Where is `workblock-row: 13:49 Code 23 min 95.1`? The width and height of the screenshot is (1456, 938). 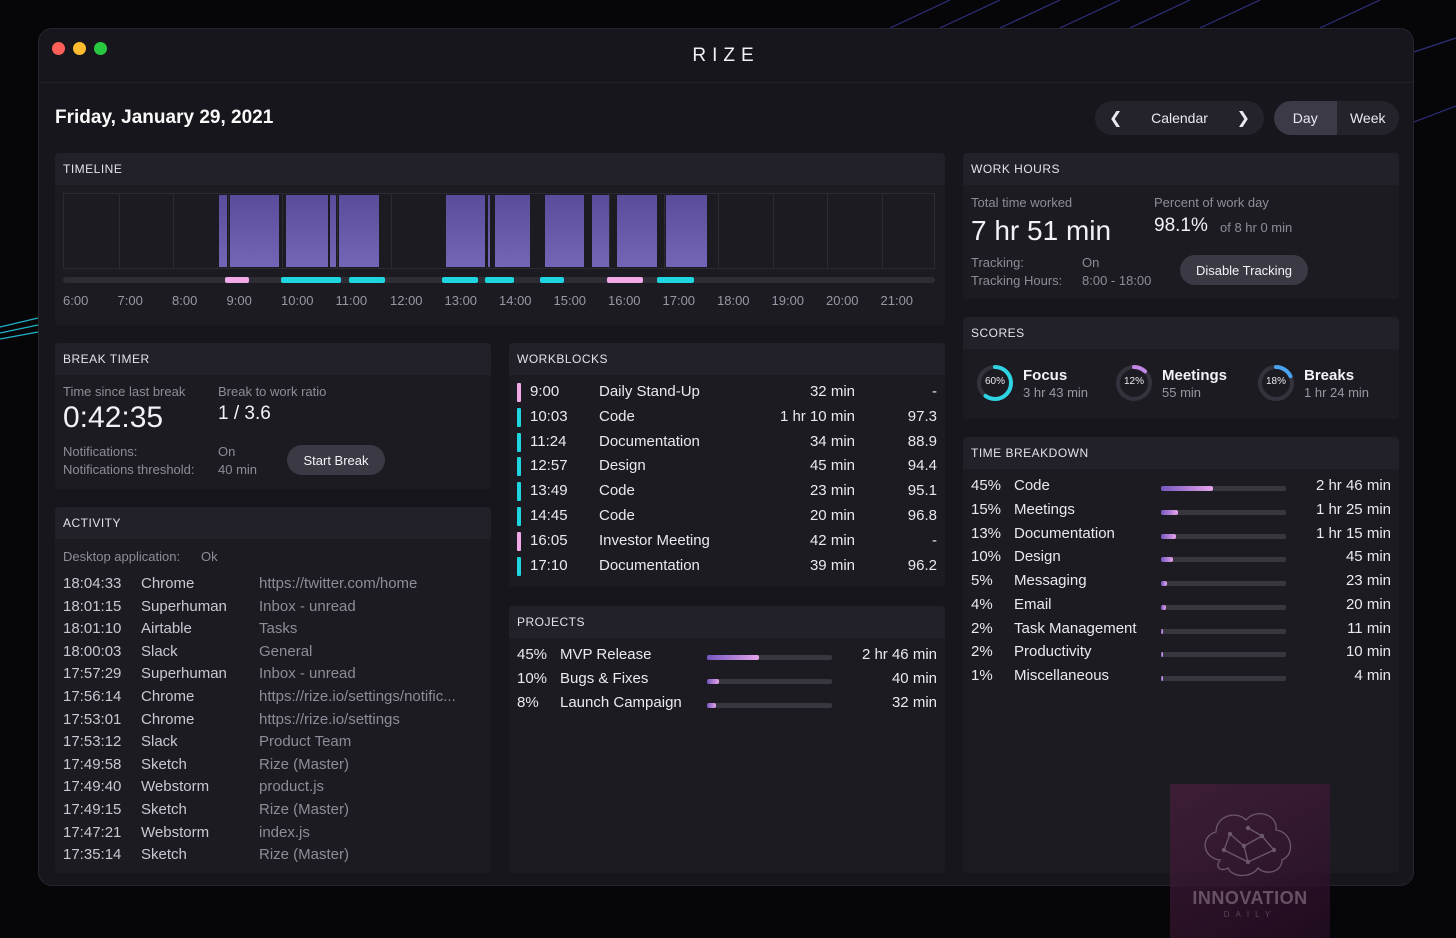 workblock-row: 13:49 Code 23 min 95.1 is located at coordinates (727, 493).